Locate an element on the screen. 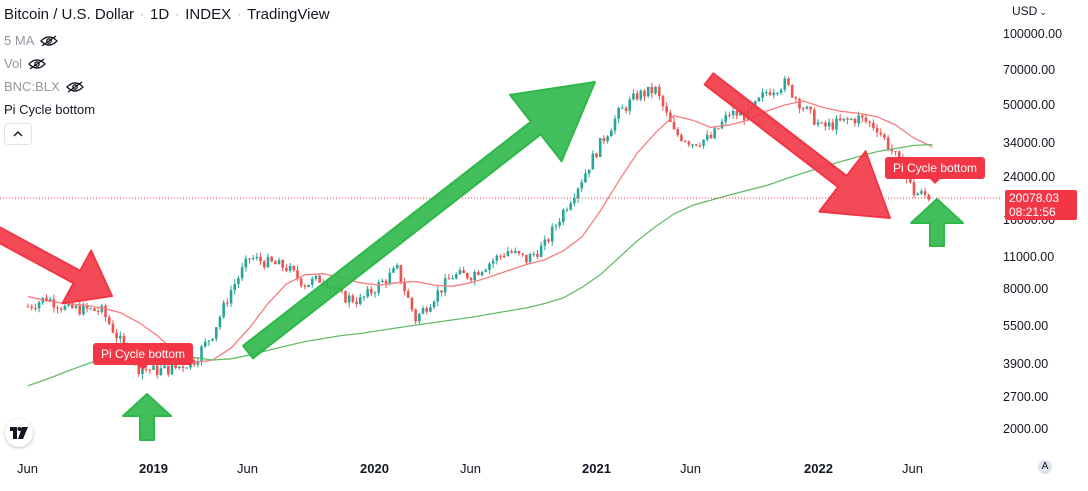 The height and width of the screenshot is (491, 1088). tradingview-logo is located at coordinates (19, 433).